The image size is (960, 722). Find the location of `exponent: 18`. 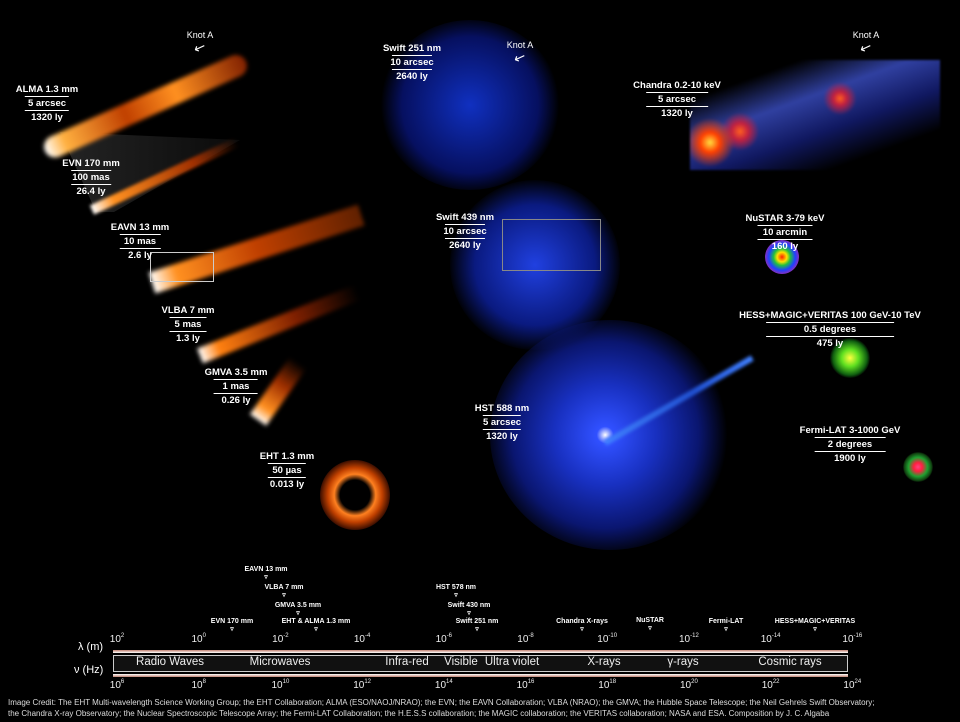

exponent: 18 is located at coordinates (613, 682).